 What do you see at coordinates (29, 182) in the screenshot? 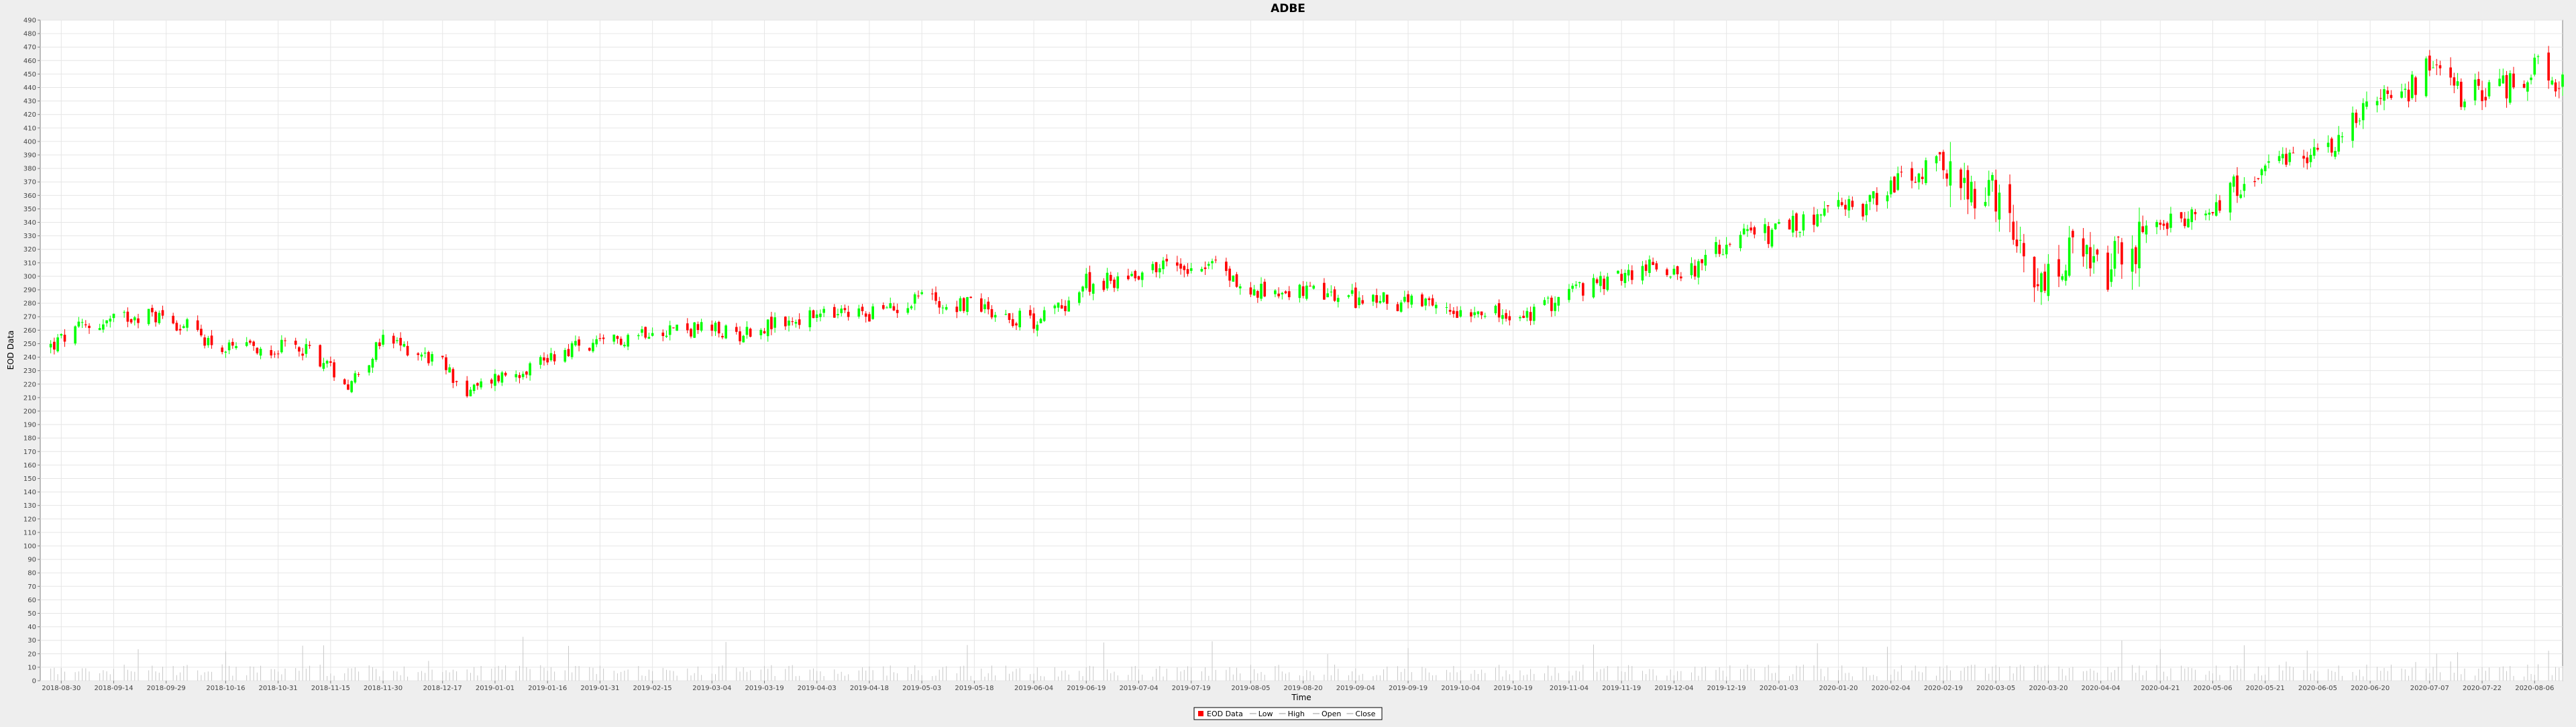
I see `y-tick-label: 370` at bounding box center [29, 182].